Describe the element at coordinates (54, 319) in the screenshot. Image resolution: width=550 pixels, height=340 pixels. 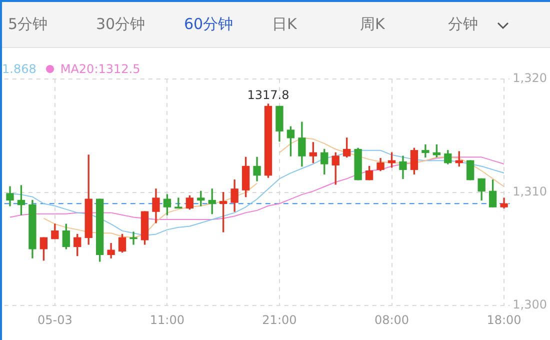
I see `x-tick-label: 05-03` at that location.